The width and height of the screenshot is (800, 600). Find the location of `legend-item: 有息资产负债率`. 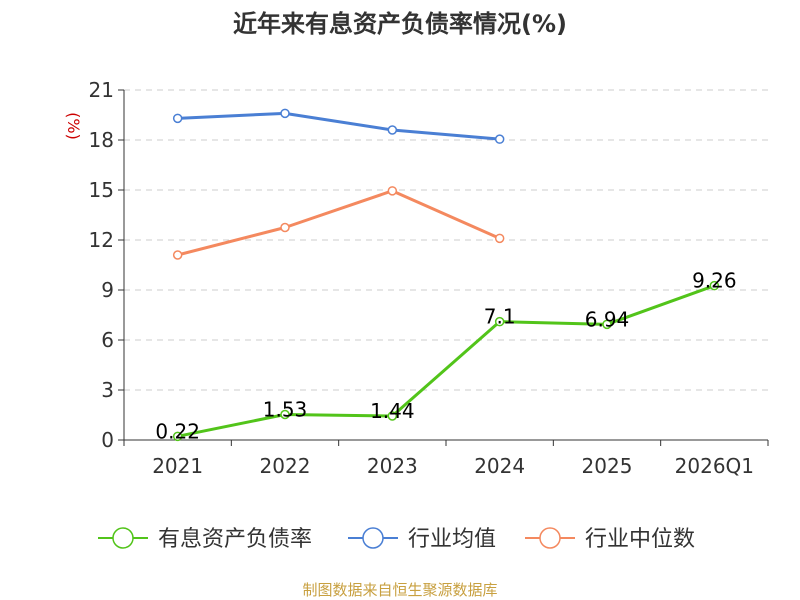

legend-item: 有息资产负债率 is located at coordinates (205, 539).